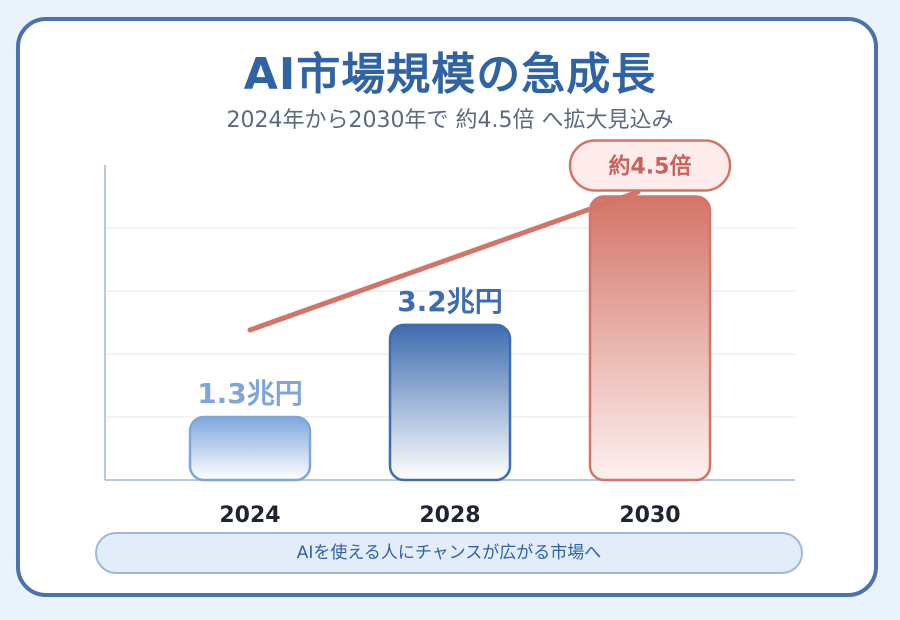  Describe the element at coordinates (450, 120) in the screenshot. I see `chart-subtitle: 2024年から2030年で 約4.5倍 へ拡大見込み` at that location.